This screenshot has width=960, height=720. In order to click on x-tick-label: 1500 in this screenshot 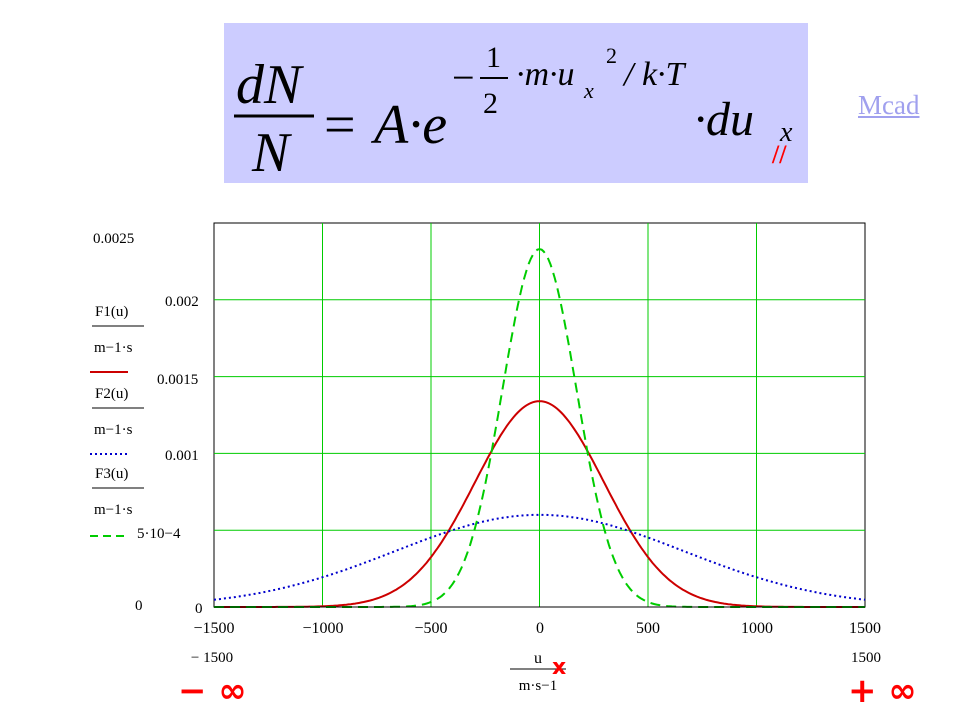, I will do `click(865, 628)`.